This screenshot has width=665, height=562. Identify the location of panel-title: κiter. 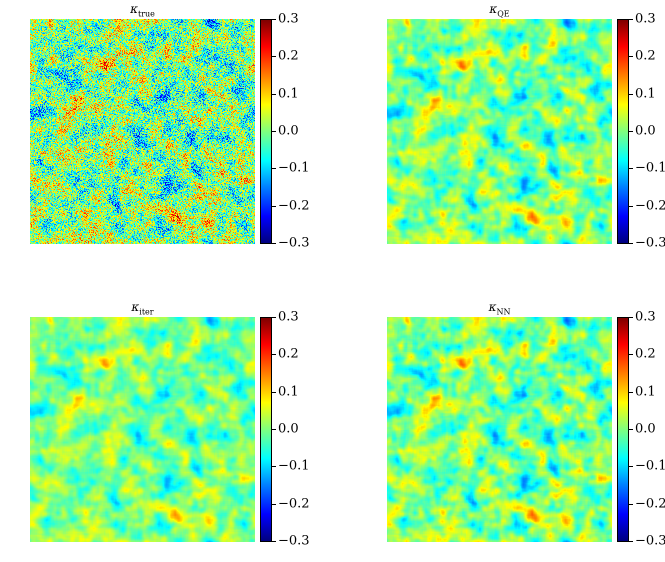
(142, 308).